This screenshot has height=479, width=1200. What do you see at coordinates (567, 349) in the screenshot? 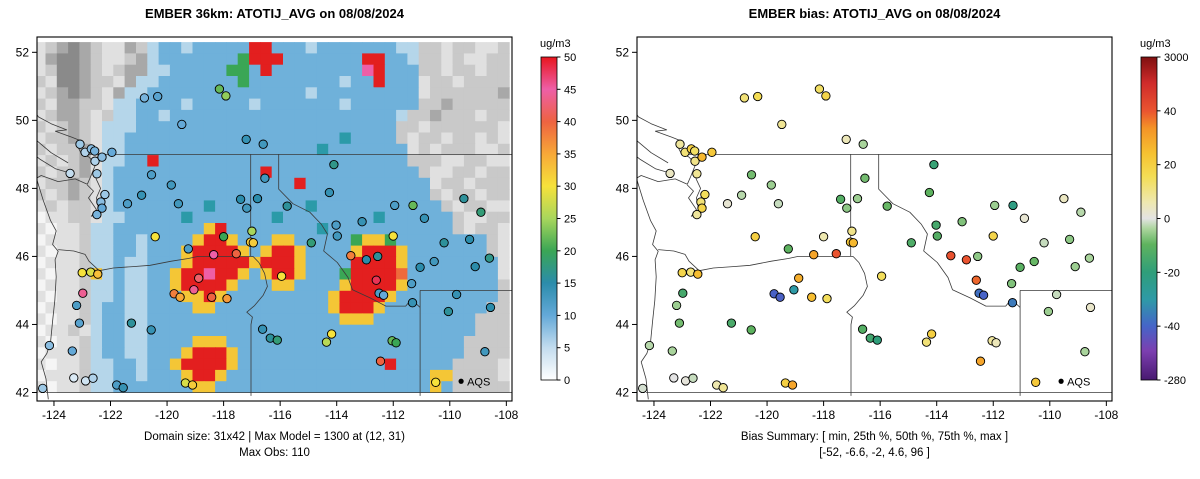
I see `colorbar-tick-label: 5` at bounding box center [567, 349].